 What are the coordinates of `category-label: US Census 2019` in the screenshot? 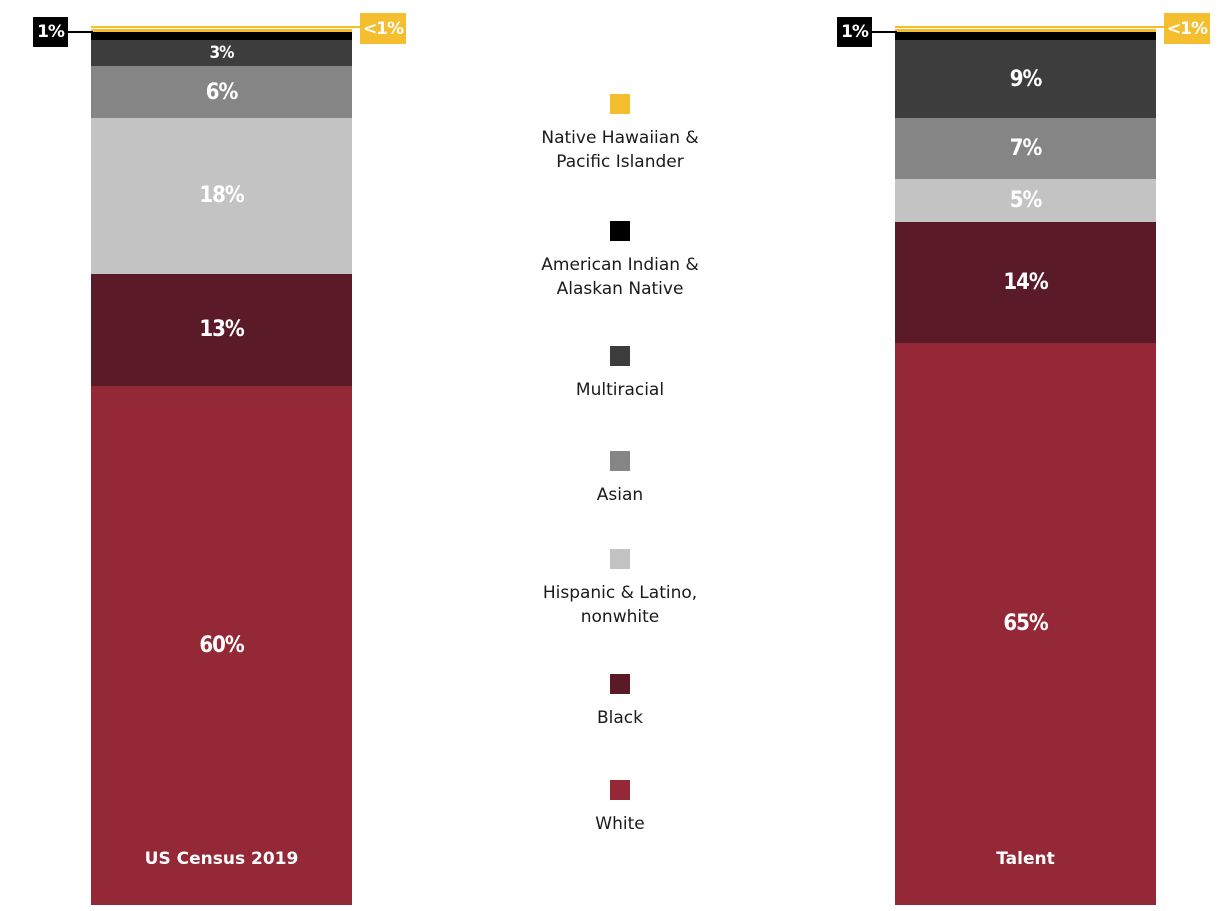 It's located at (221, 859).